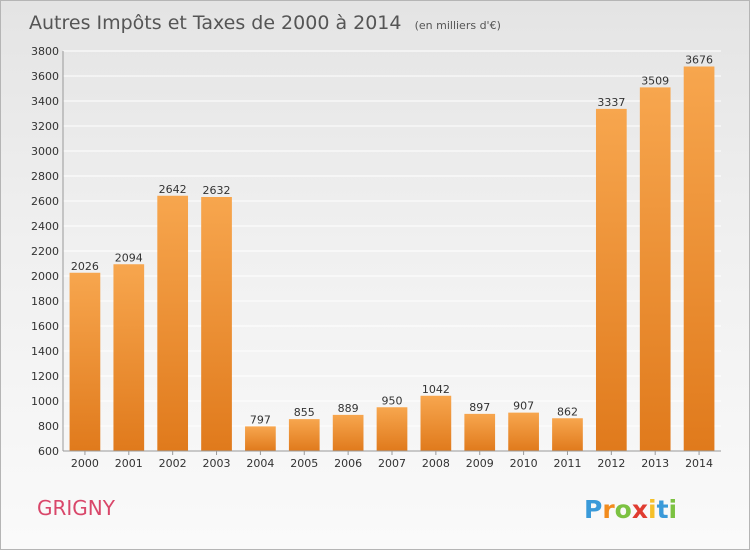 This screenshot has height=551, width=750. Describe the element at coordinates (479, 407) in the screenshot. I see `data-label: 897` at that location.